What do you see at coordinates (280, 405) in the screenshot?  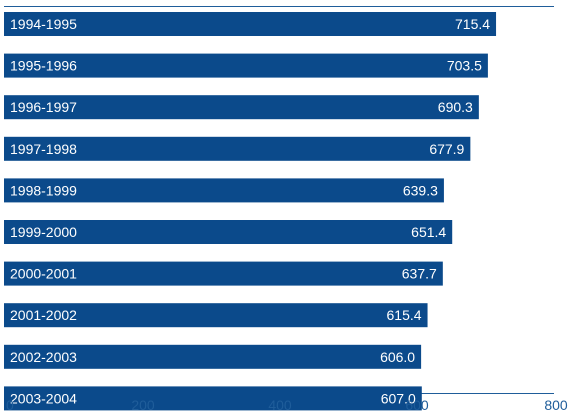 I see `x-tick-label: 400` at bounding box center [280, 405].